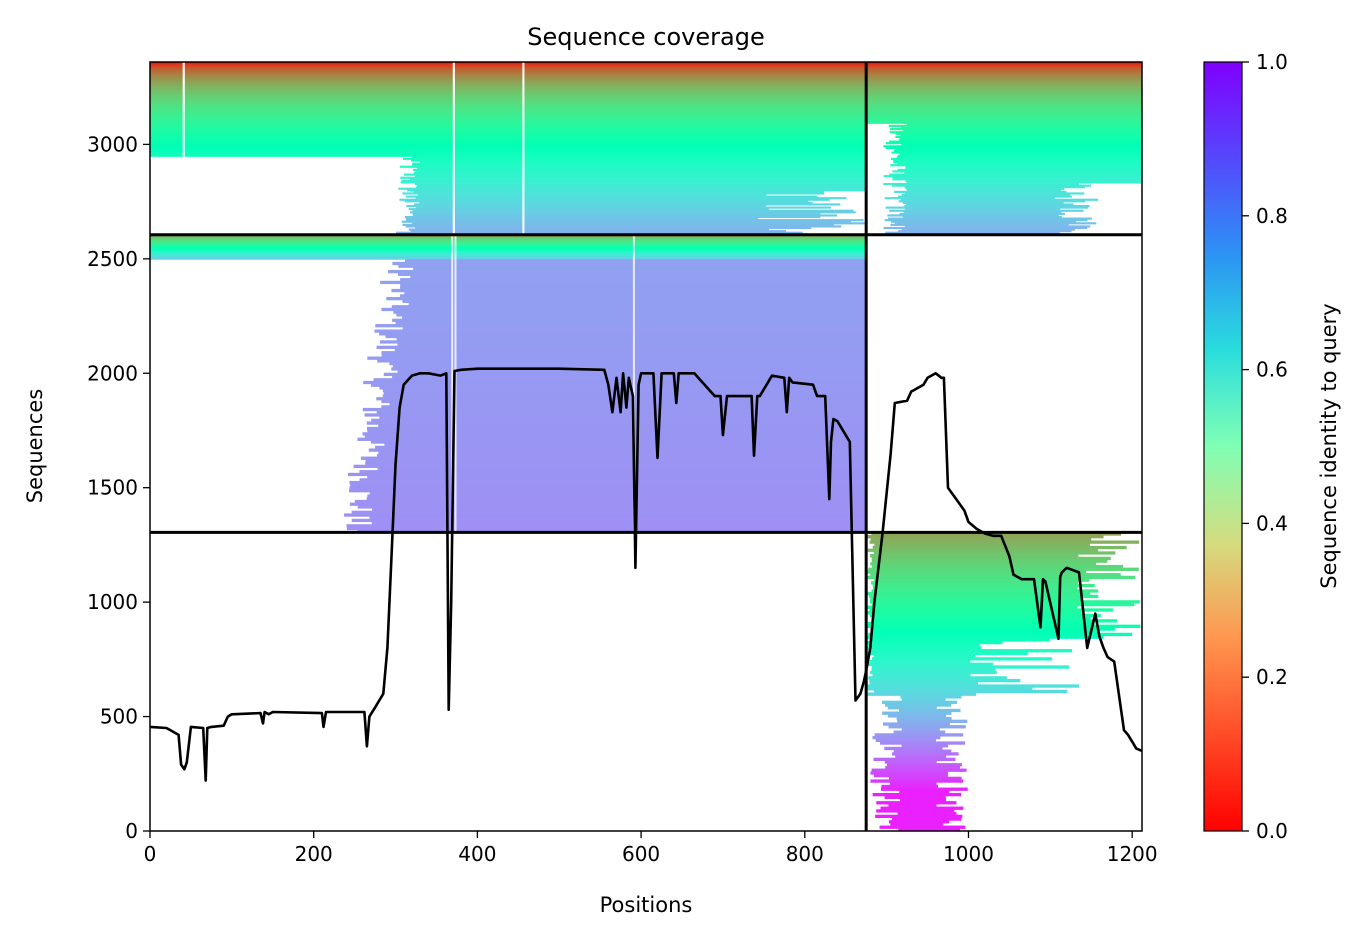  I want to click on gap-column, so click(183, 148).